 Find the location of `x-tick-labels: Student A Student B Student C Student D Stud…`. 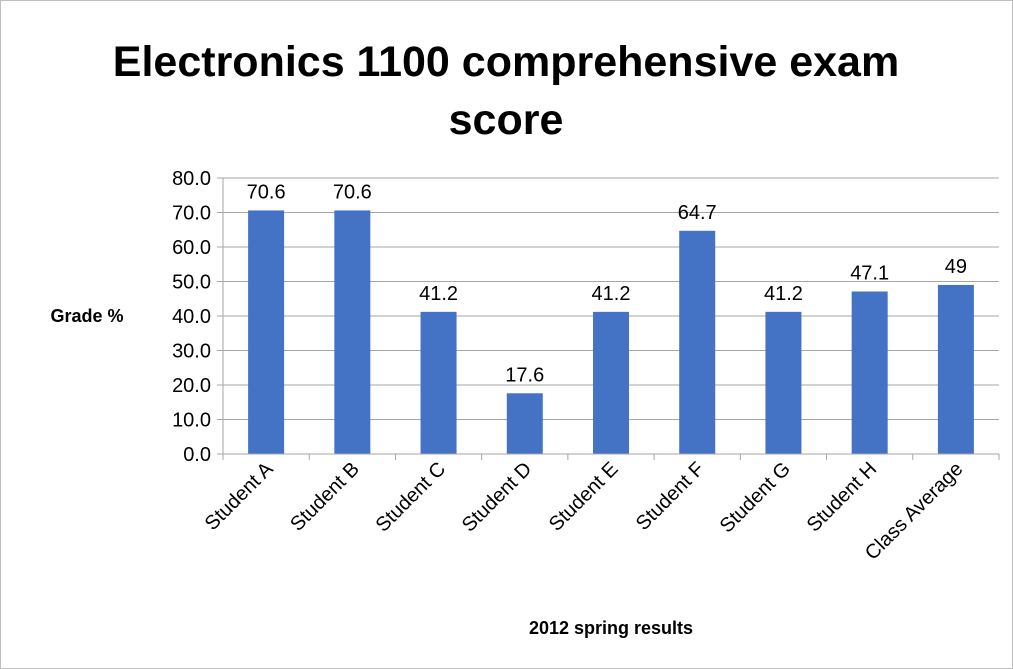

x-tick-labels: Student A Student B Student C Student D Stud… is located at coordinates (584, 511).